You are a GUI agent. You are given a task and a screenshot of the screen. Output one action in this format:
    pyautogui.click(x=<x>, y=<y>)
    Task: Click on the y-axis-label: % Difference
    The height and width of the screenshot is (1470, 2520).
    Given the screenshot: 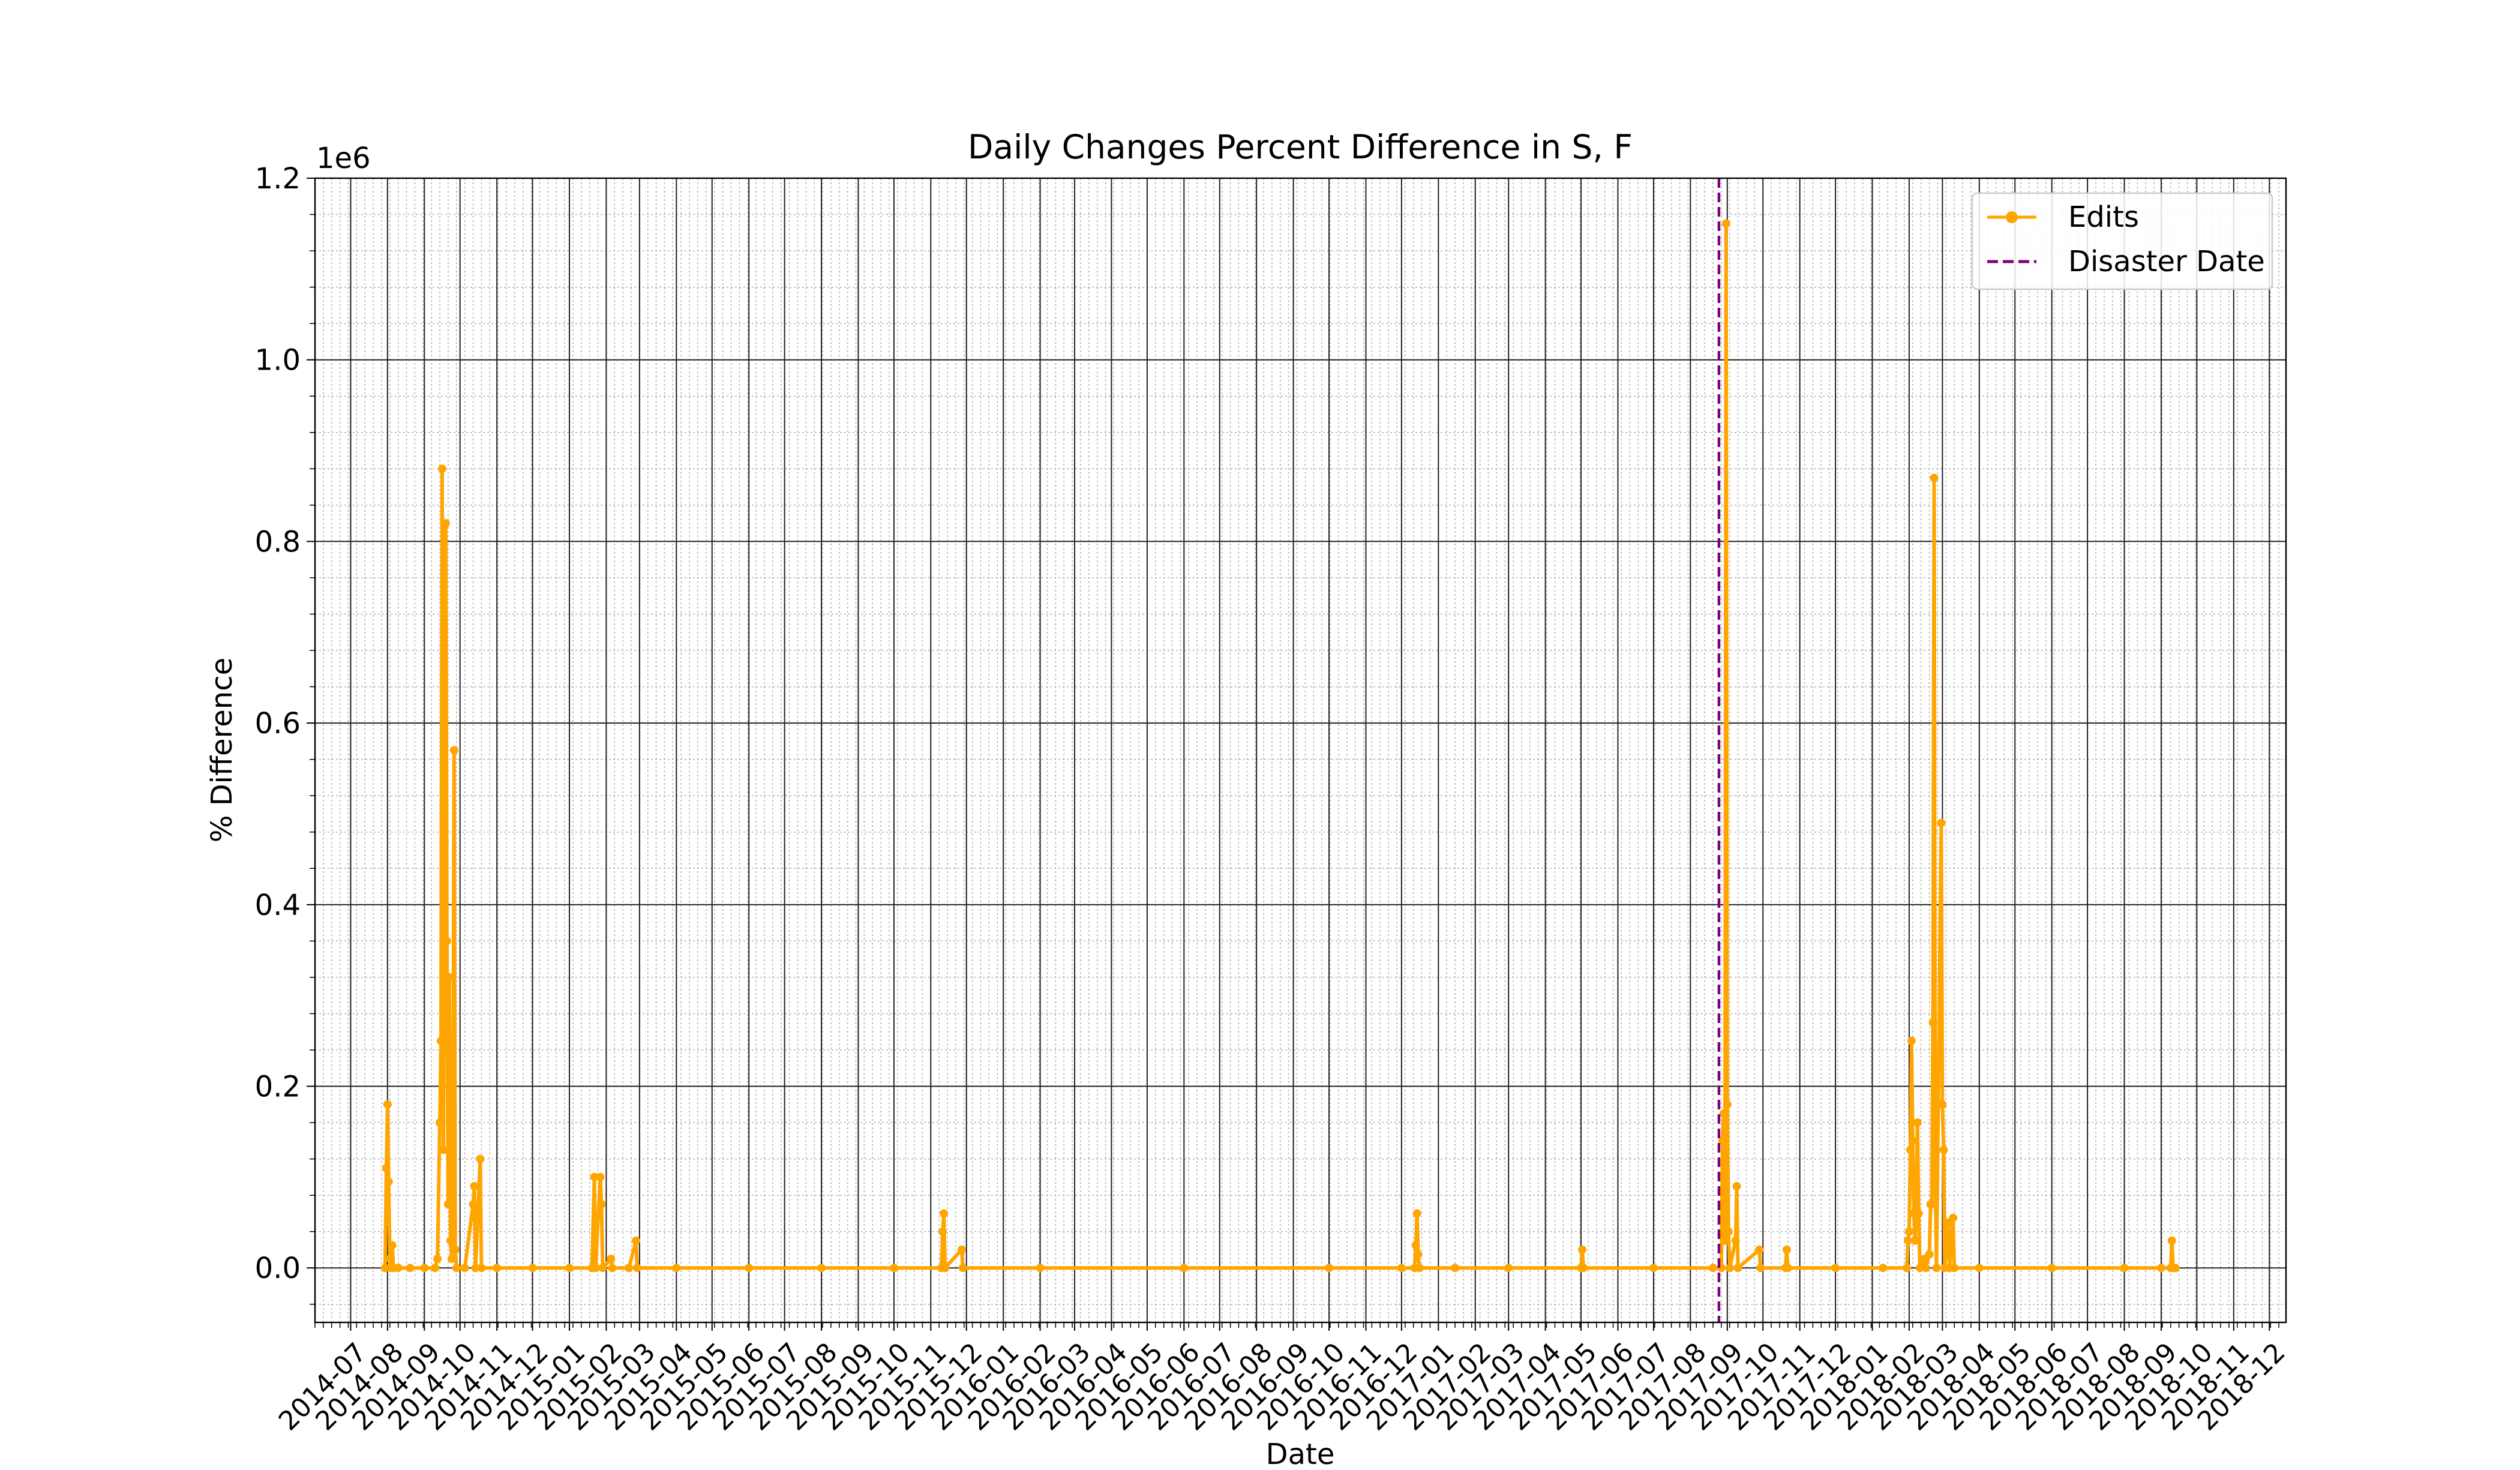 What is the action you would take?
    pyautogui.click(x=222, y=750)
    